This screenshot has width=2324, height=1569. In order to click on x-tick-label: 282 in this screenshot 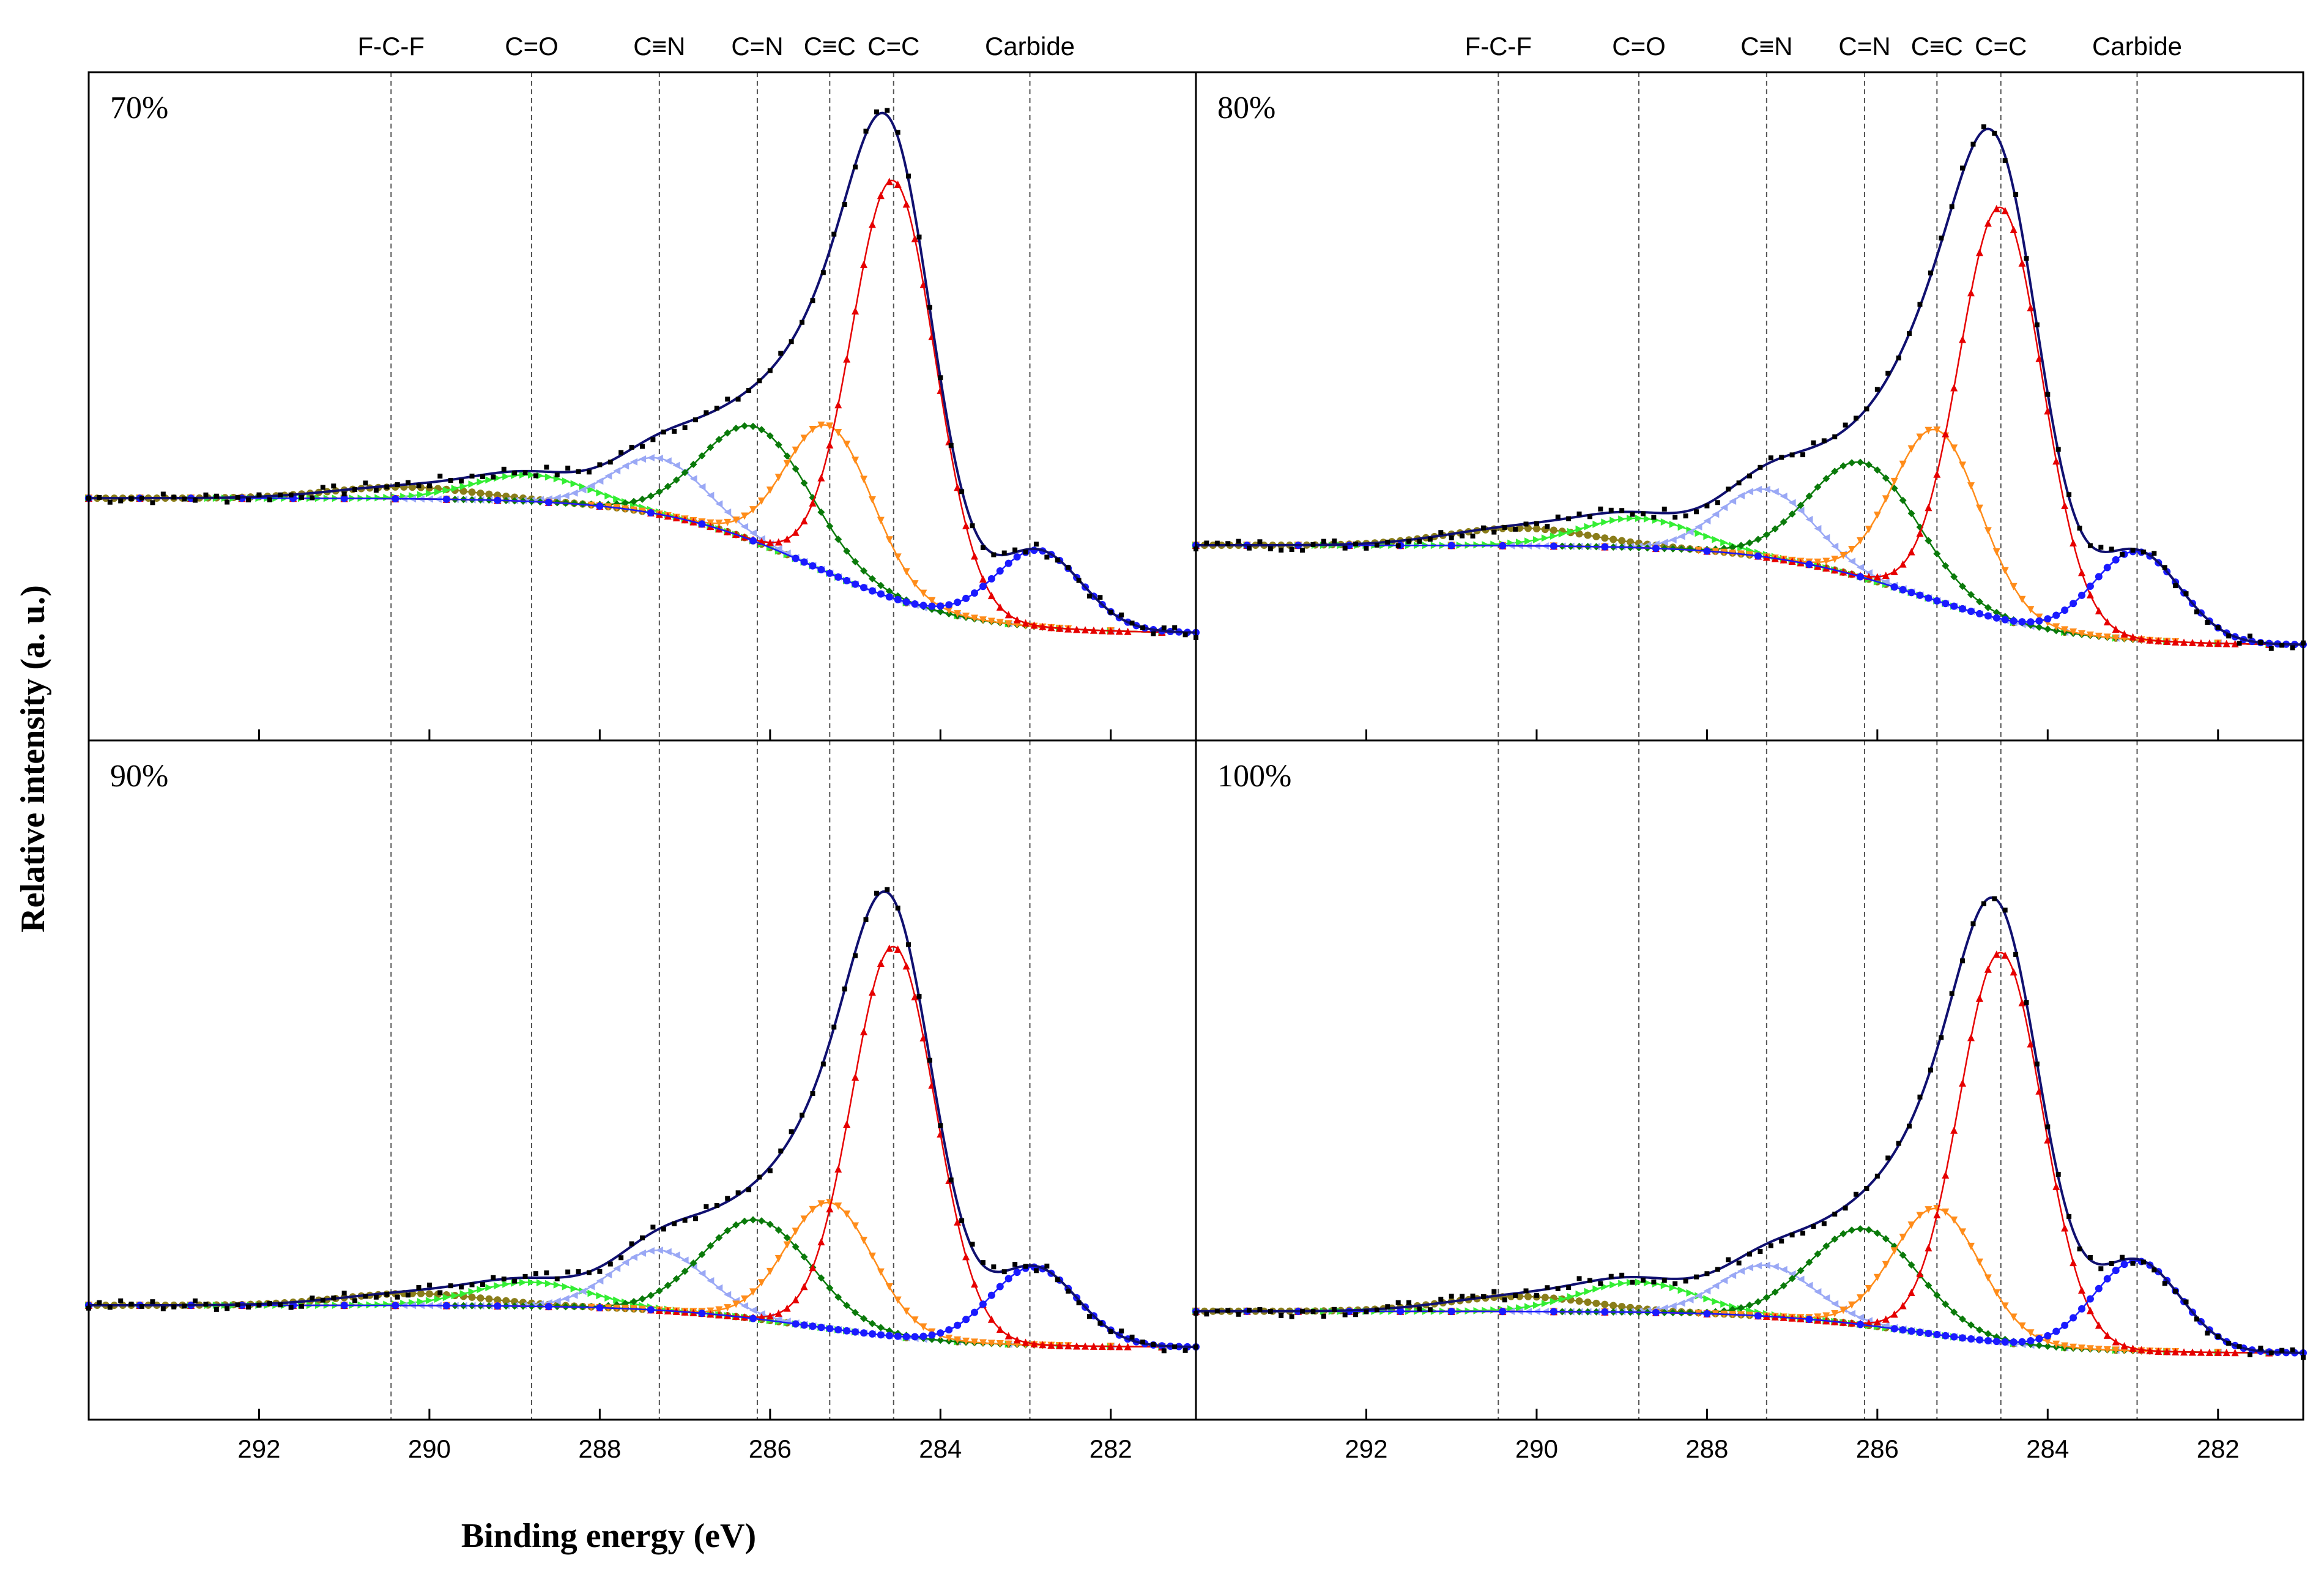, I will do `click(2218, 1448)`.